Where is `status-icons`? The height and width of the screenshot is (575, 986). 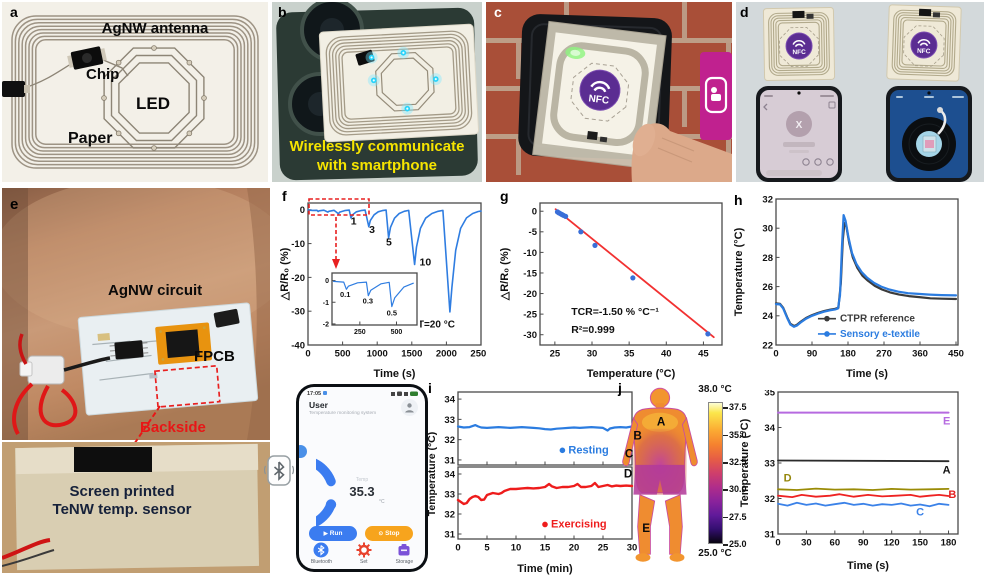
status-icons is located at coordinates (404, 393).